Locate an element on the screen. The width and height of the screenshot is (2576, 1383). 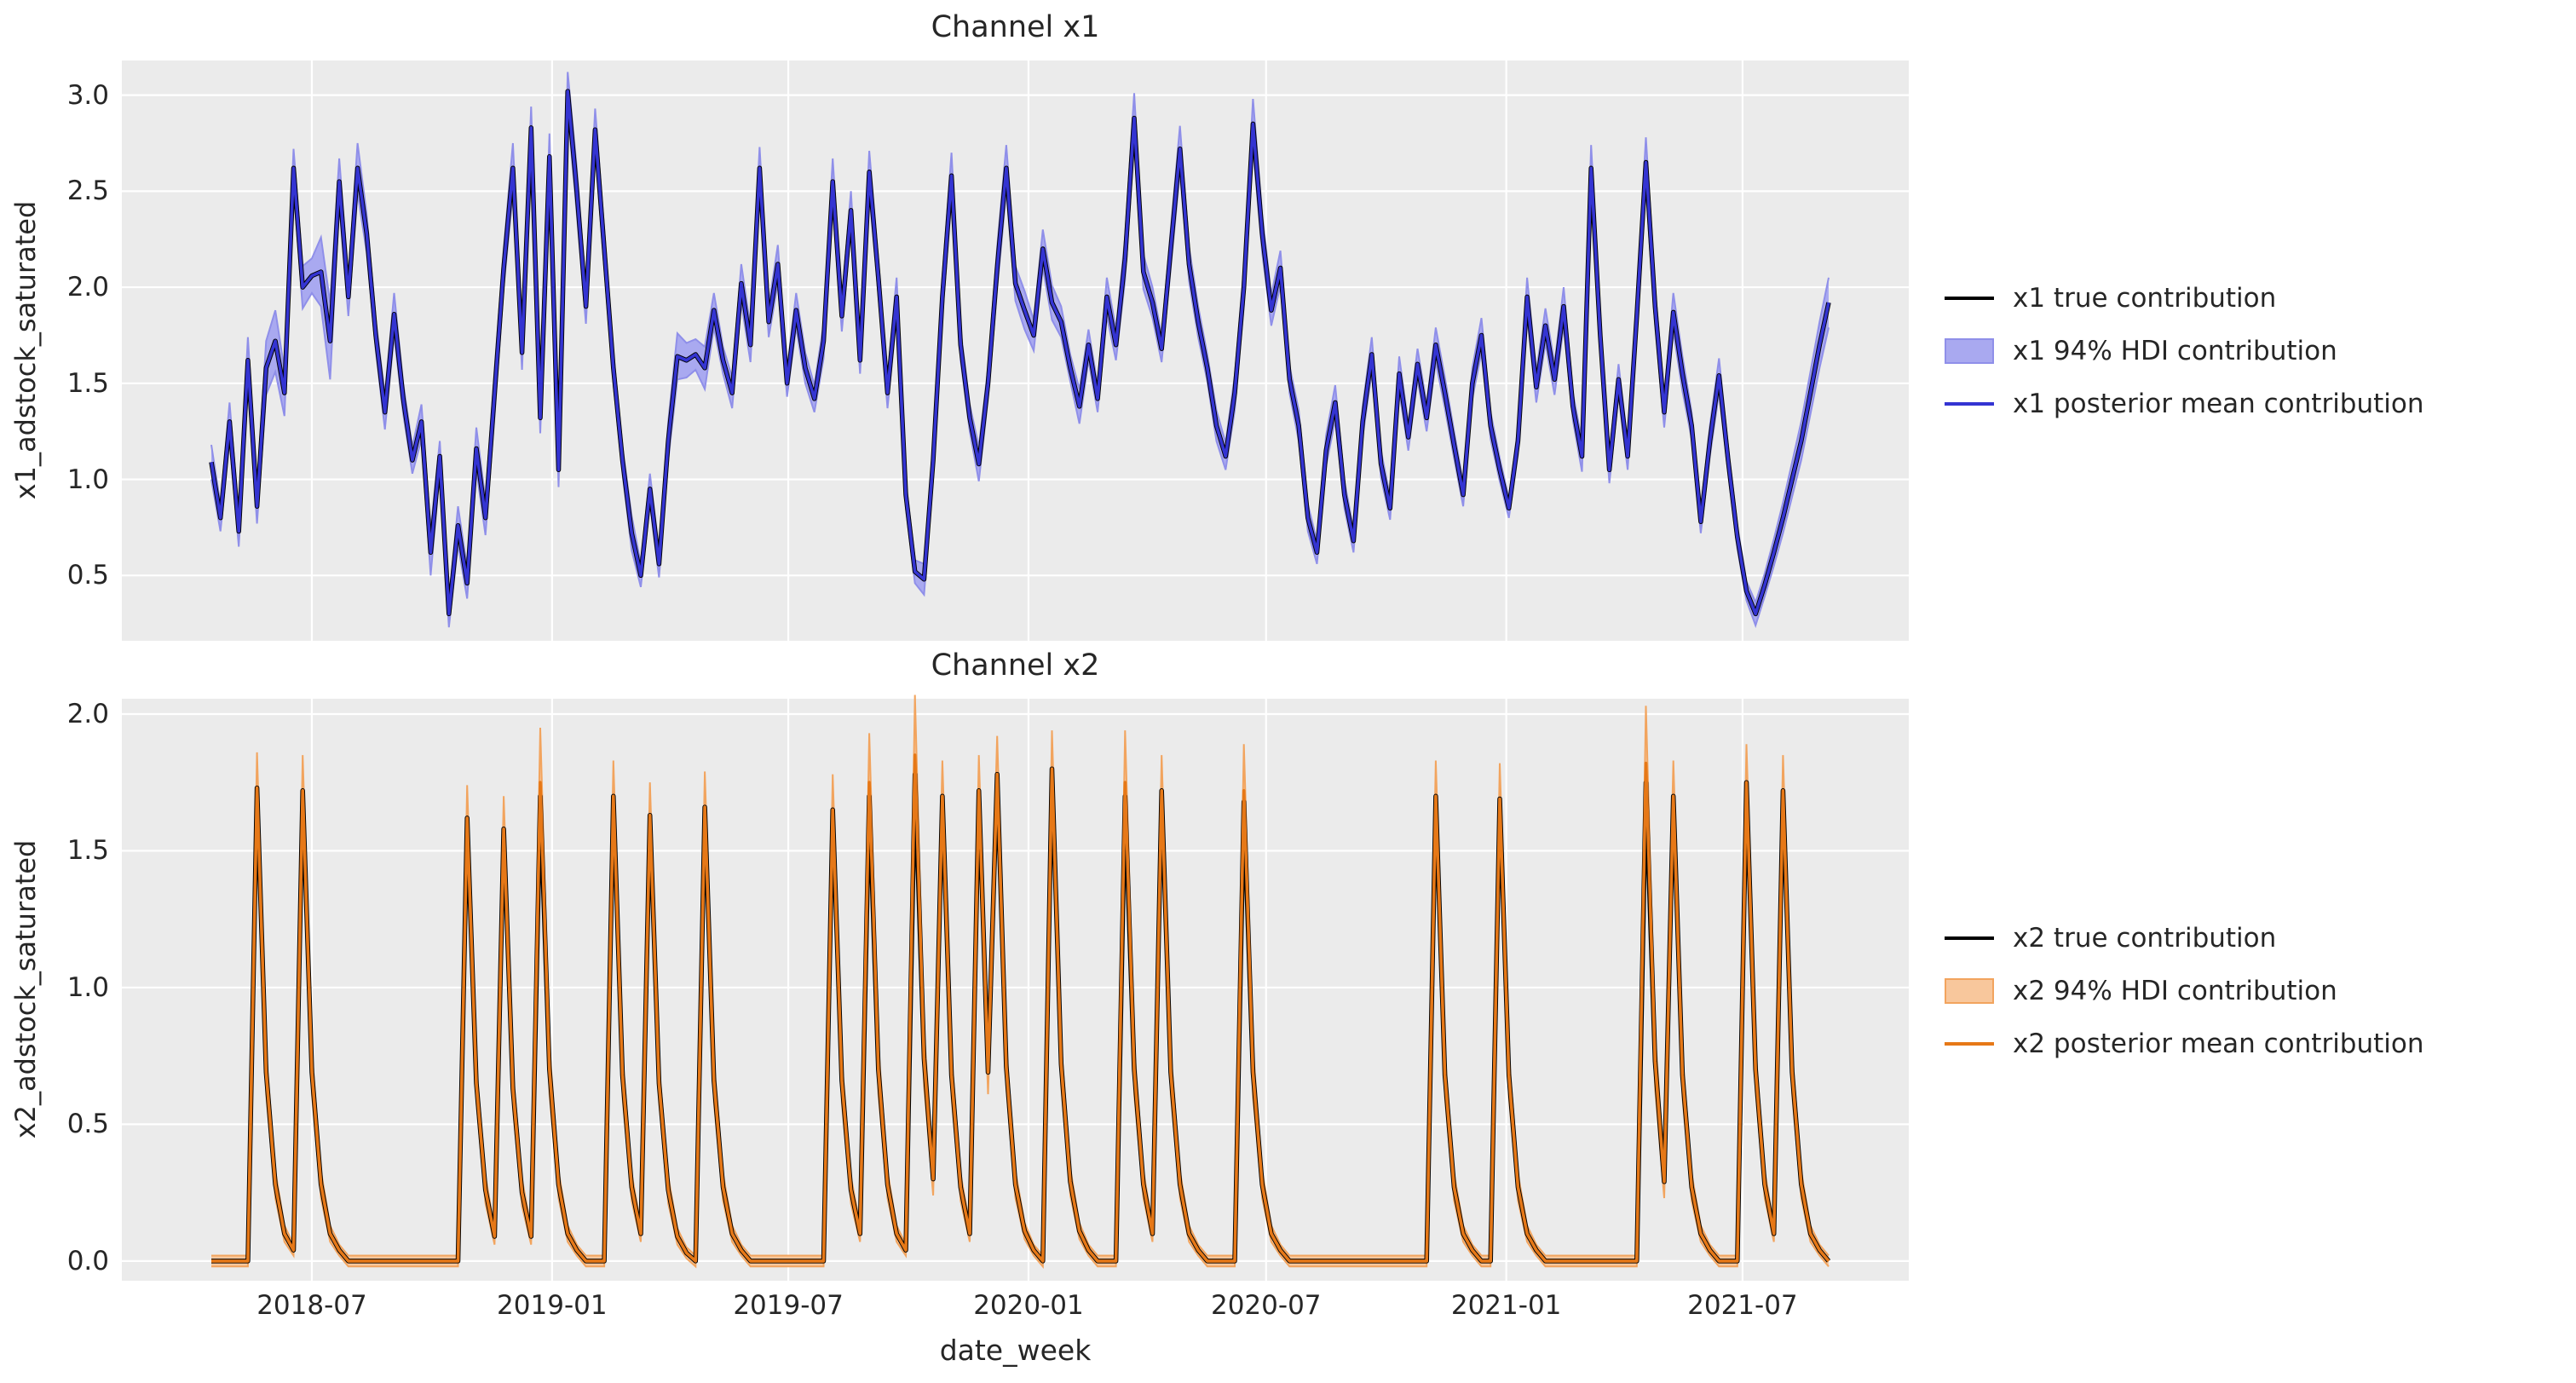
x-tick-label: 2018-07 is located at coordinates (311, 1305).